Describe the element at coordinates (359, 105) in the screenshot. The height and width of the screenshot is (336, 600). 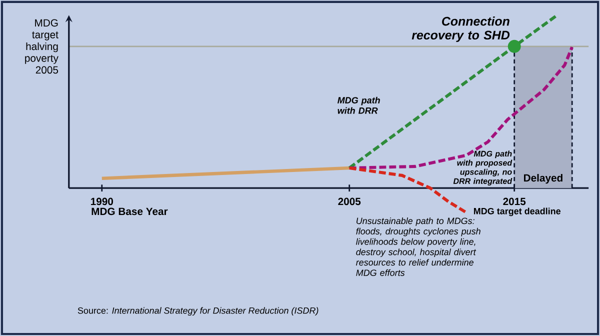
I see `annotation: MDG path with DRR` at that location.